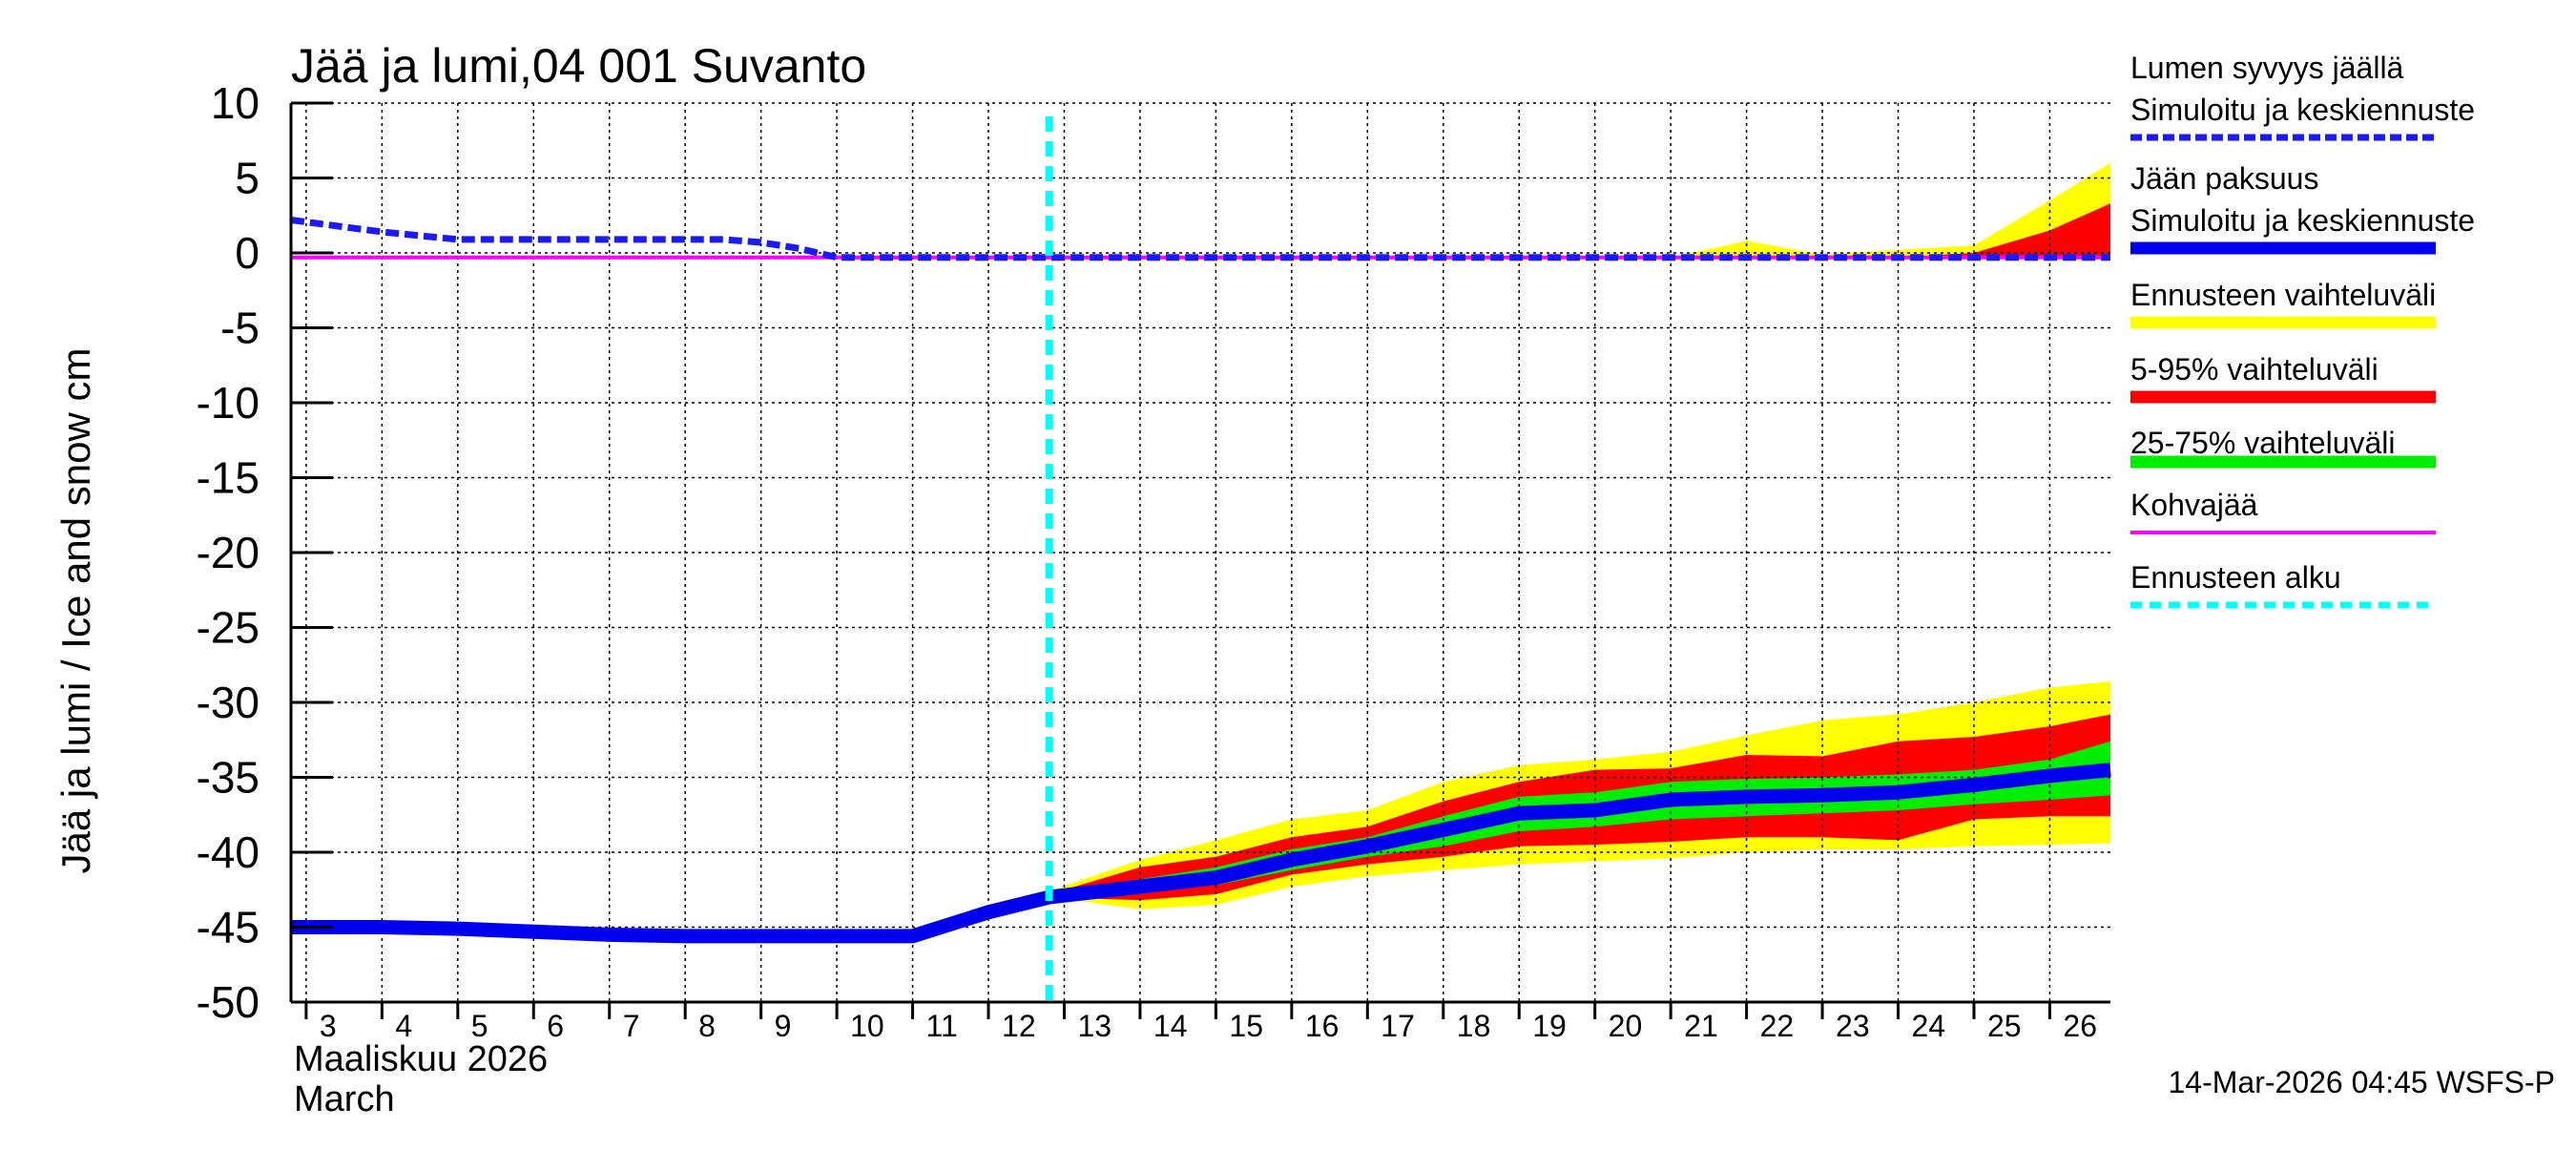 Image resolution: width=2576 pixels, height=1150 pixels. What do you see at coordinates (1246, 1026) in the screenshot?
I see `x-tick-label-12: 15` at bounding box center [1246, 1026].